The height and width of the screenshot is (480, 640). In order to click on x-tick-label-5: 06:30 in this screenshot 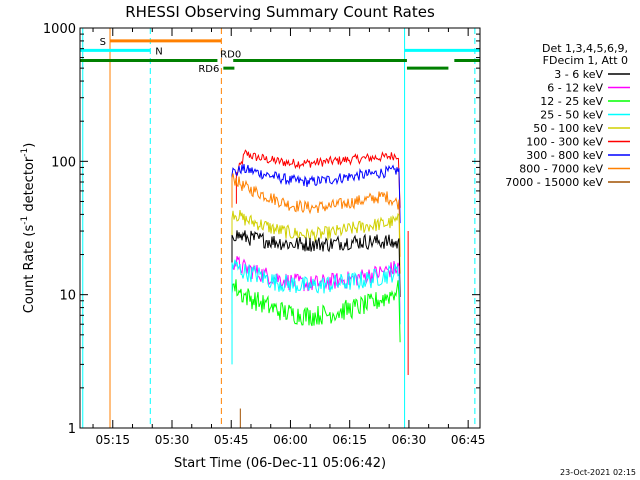, I will do `click(409, 440)`.